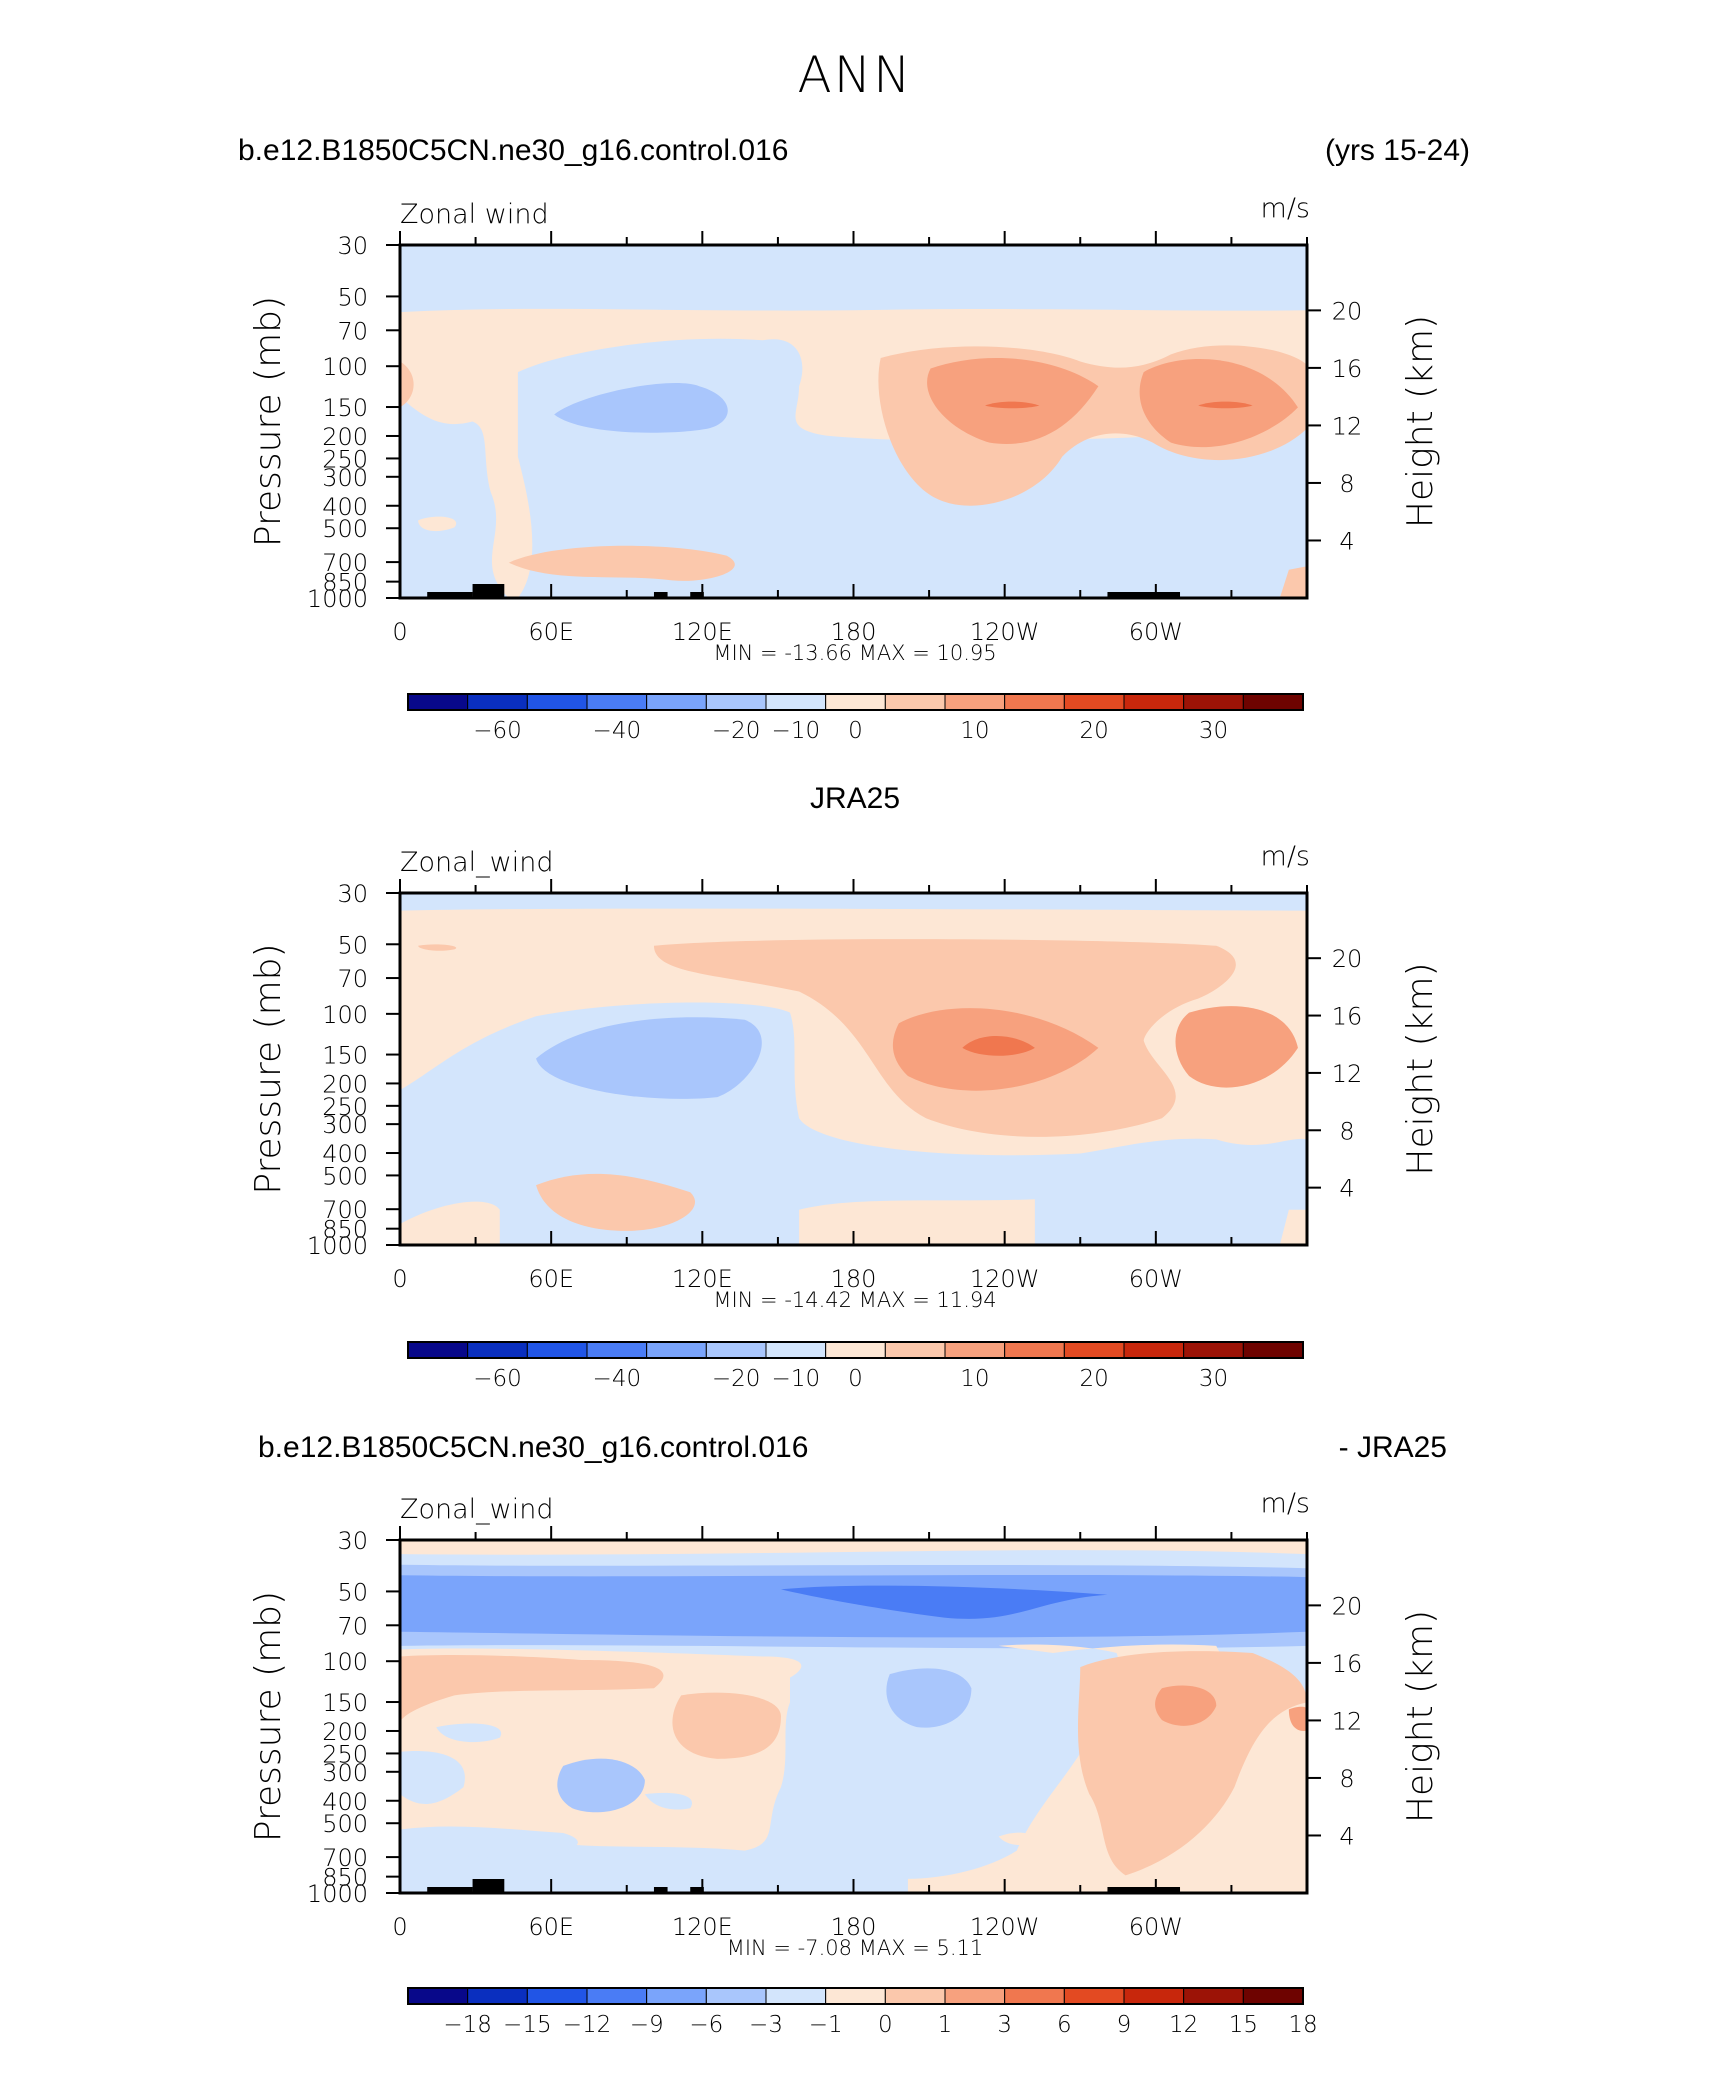 The image size is (1710, 2074). I want to click on colorbar-label: −6, so click(706, 2025).